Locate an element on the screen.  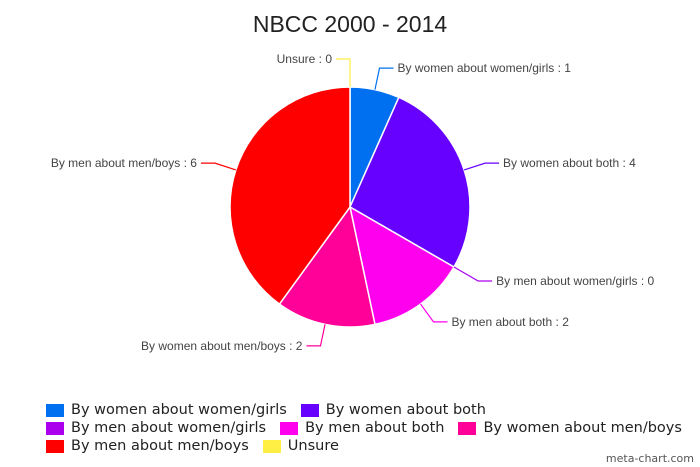
legend-item-by-men-about-men-boys: By men about men/boys is located at coordinates (147, 446).